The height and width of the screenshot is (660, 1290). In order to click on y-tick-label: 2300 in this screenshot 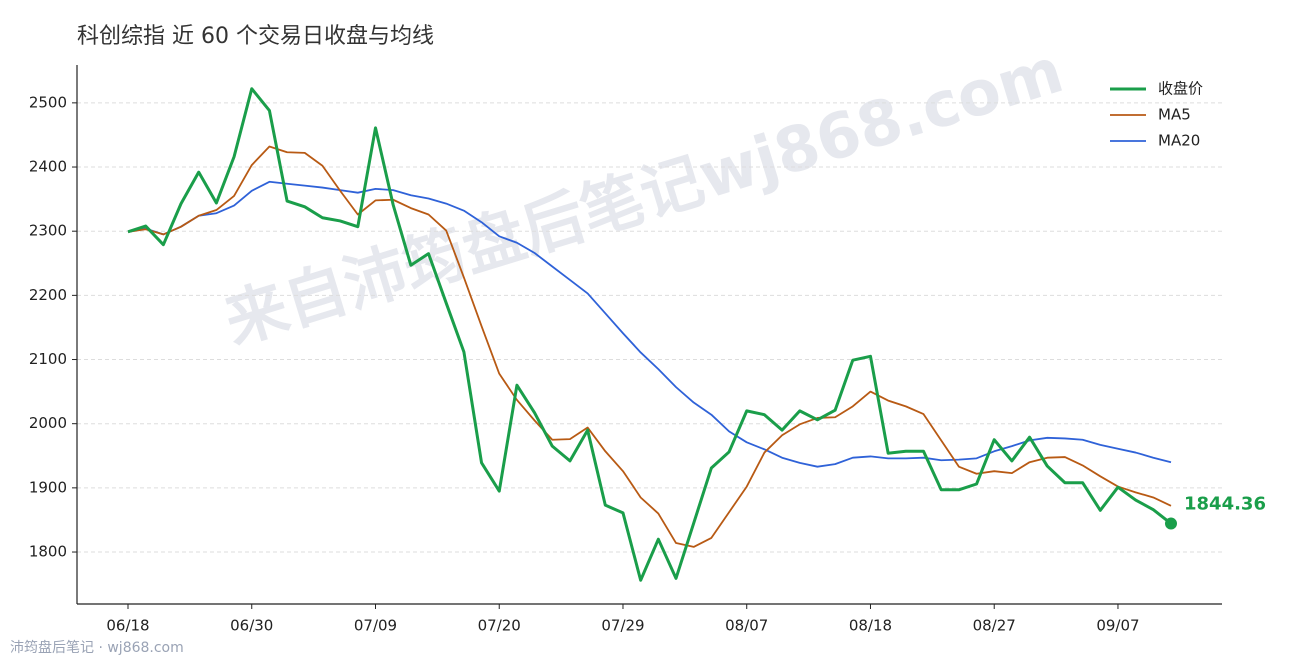, I will do `click(48, 231)`.